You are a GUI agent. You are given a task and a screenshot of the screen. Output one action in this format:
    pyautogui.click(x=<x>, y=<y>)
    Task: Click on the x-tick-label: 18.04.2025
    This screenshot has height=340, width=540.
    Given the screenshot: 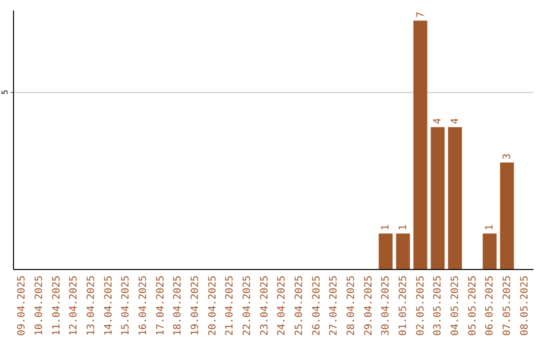 What is the action you would take?
    pyautogui.click(x=178, y=306)
    